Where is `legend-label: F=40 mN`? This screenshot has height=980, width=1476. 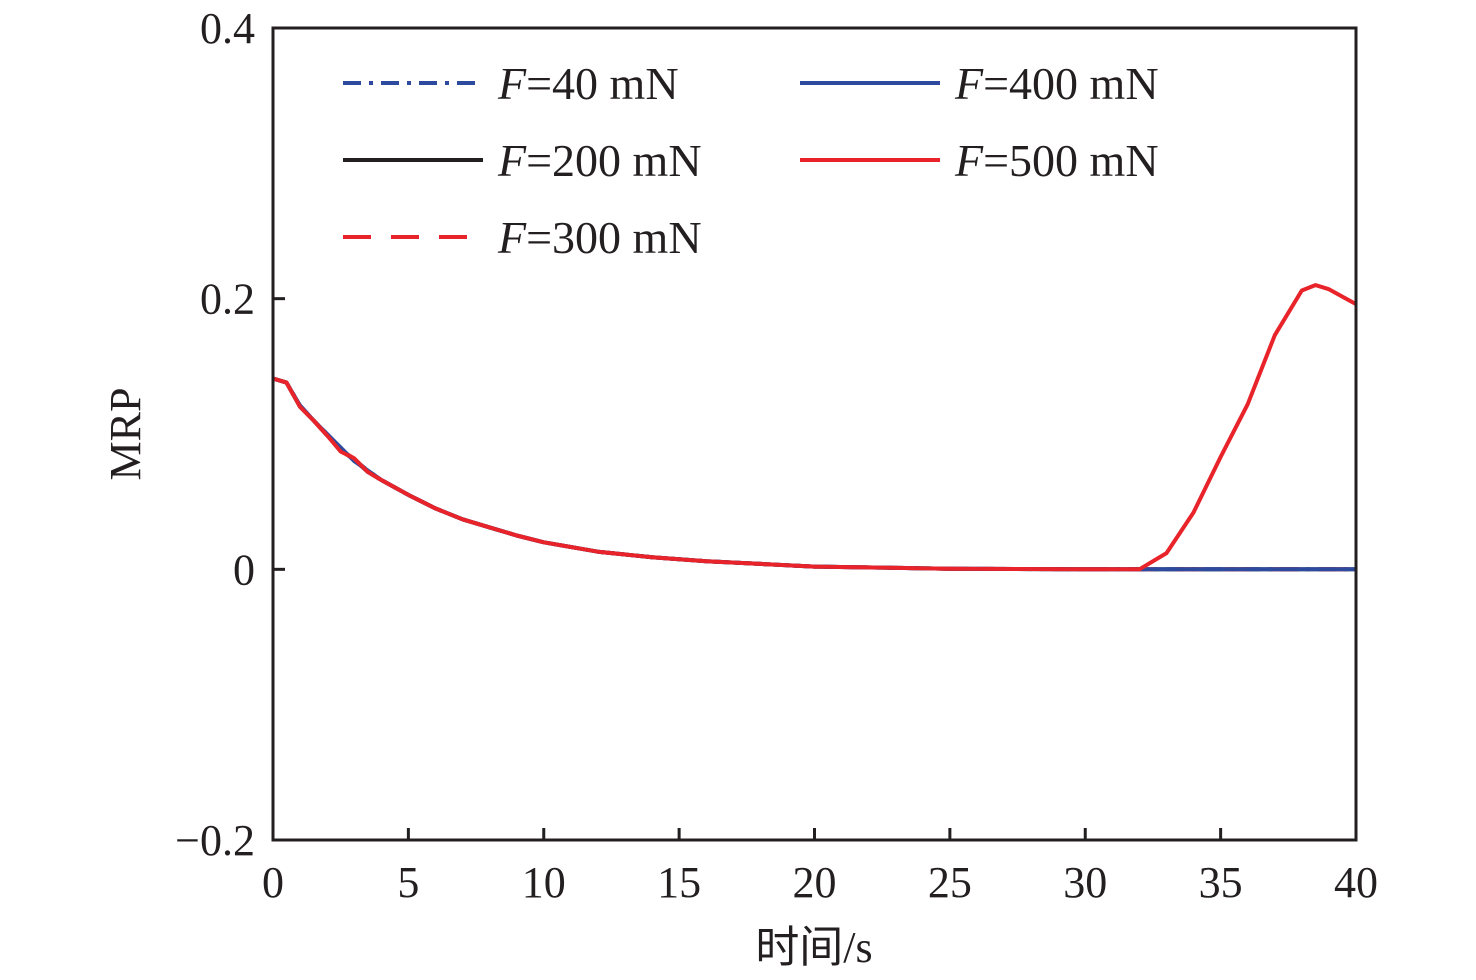
legend-label: F=40 mN is located at coordinates (588, 83).